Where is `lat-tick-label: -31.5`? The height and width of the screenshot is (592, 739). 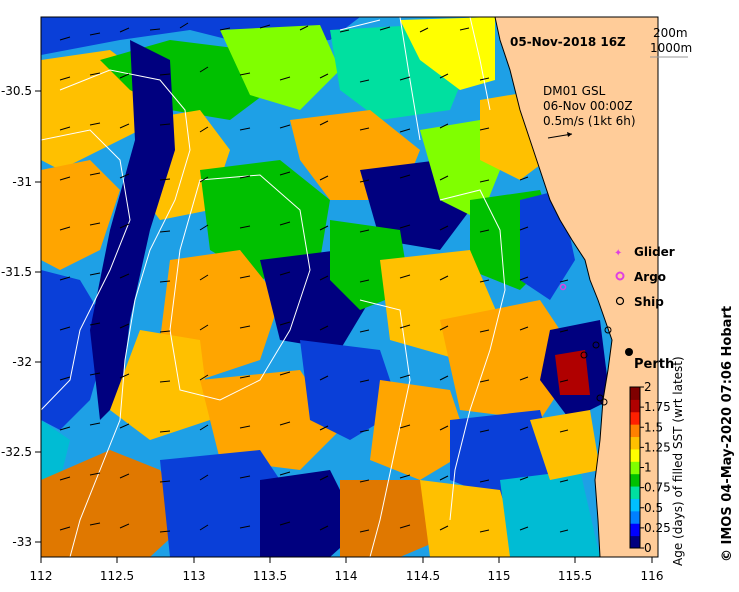
lat-tick-label: -31.5 is located at coordinates (16, 272).